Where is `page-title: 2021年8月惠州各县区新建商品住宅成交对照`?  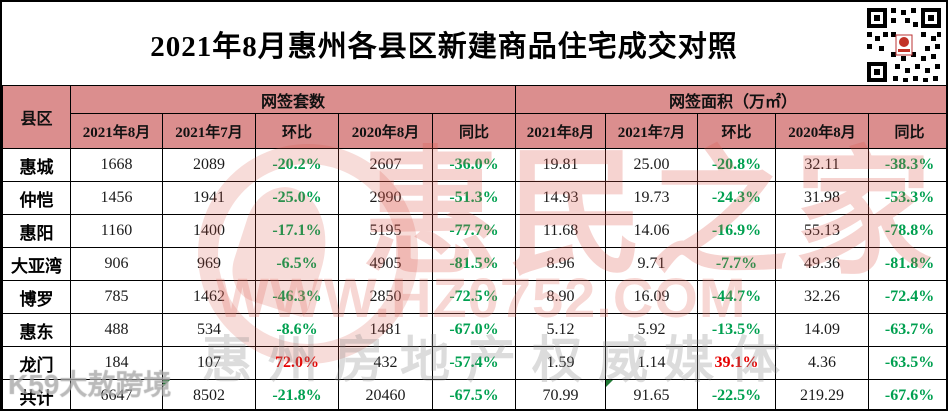
page-title: 2021年8月惠州各县区新建商品住宅成交对照 is located at coordinates (444, 46).